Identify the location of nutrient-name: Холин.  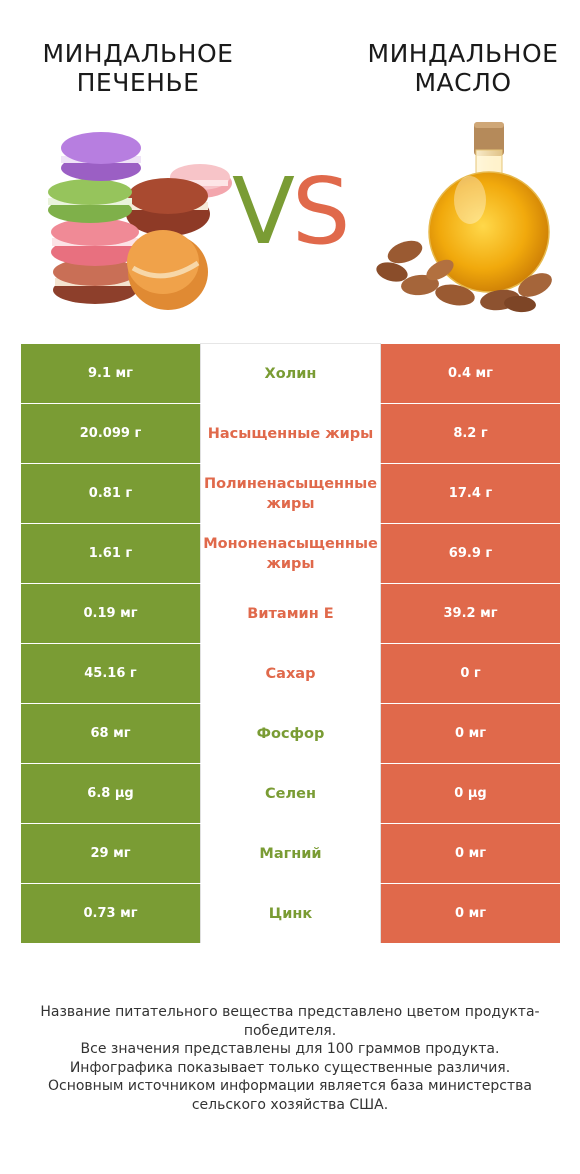
(290, 373).